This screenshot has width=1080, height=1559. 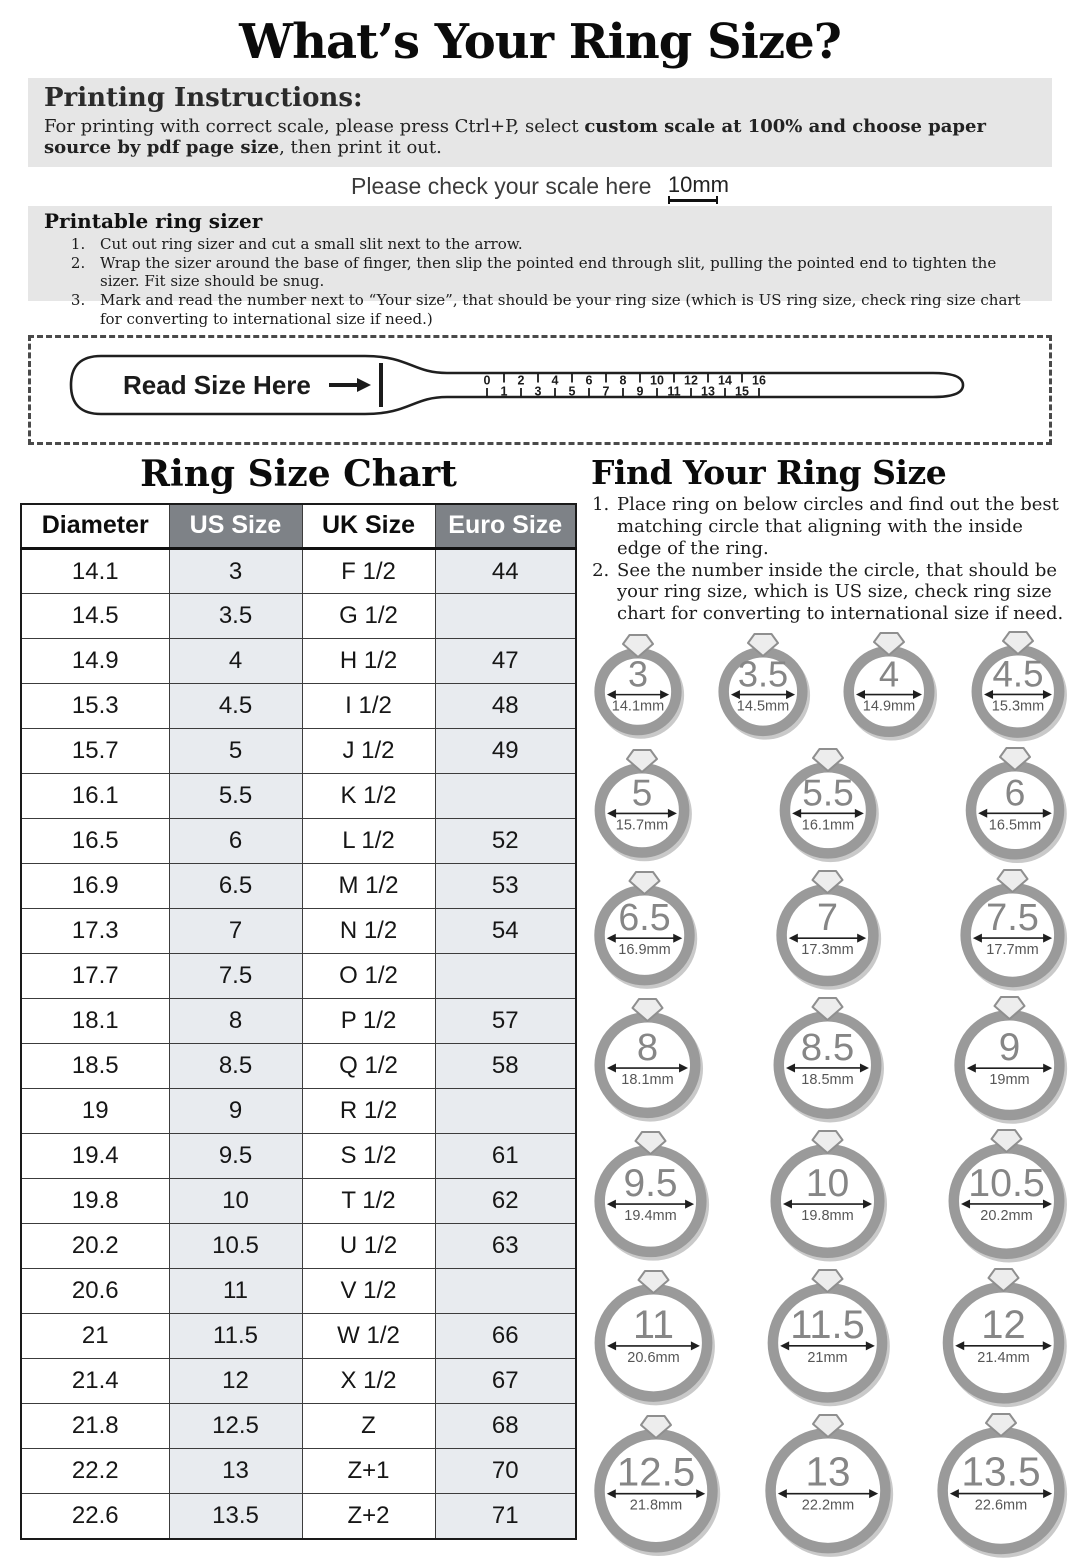 I want to click on table-row: 14.9 4 H 1/2 47, so click(x=298, y=661).